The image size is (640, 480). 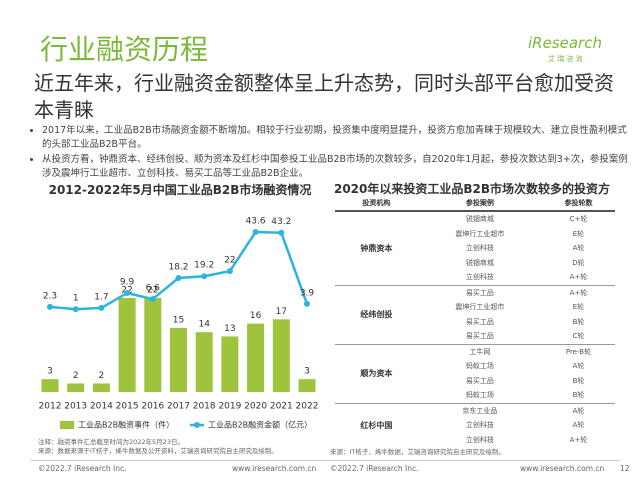 What do you see at coordinates (479, 204) in the screenshot?
I see `column-header: 参投案例` at bounding box center [479, 204].